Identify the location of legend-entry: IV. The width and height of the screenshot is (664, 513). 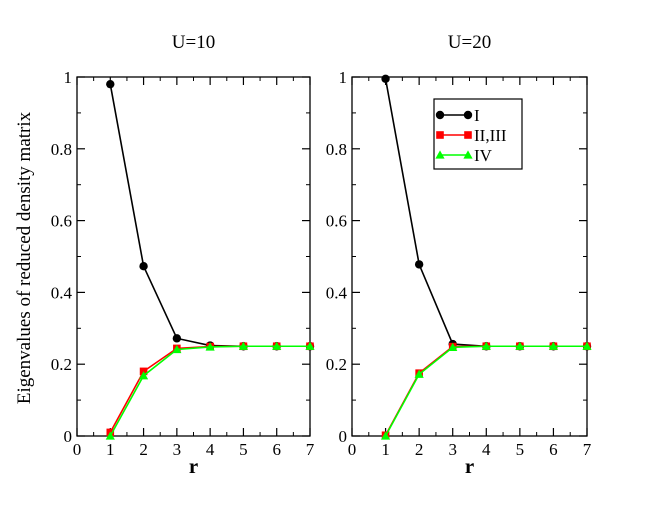
(464, 155).